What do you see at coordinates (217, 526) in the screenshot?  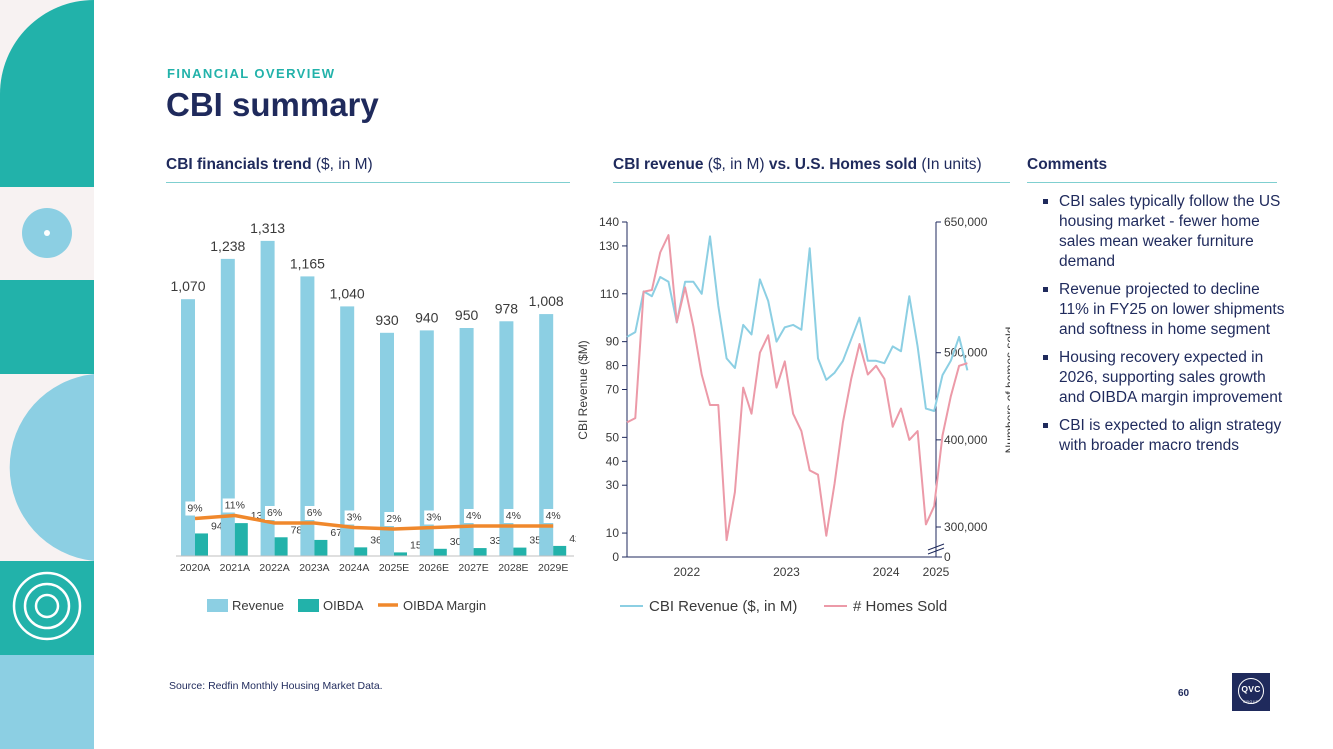 I see `oibda-data-label: 94` at bounding box center [217, 526].